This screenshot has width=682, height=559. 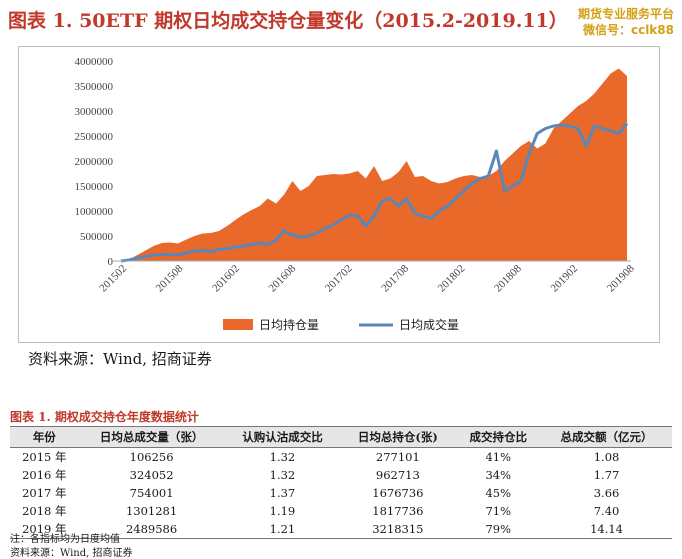 I want to click on watermark-line-1: 期货专业服务平台, so click(x=625, y=14).